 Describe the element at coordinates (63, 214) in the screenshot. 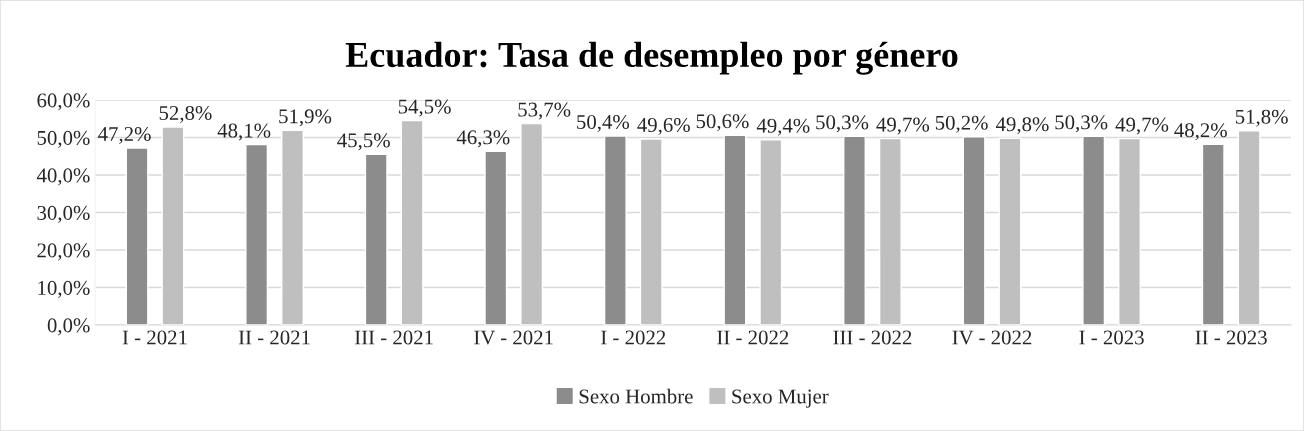

I see `y-tick-label: 30,0%` at that location.